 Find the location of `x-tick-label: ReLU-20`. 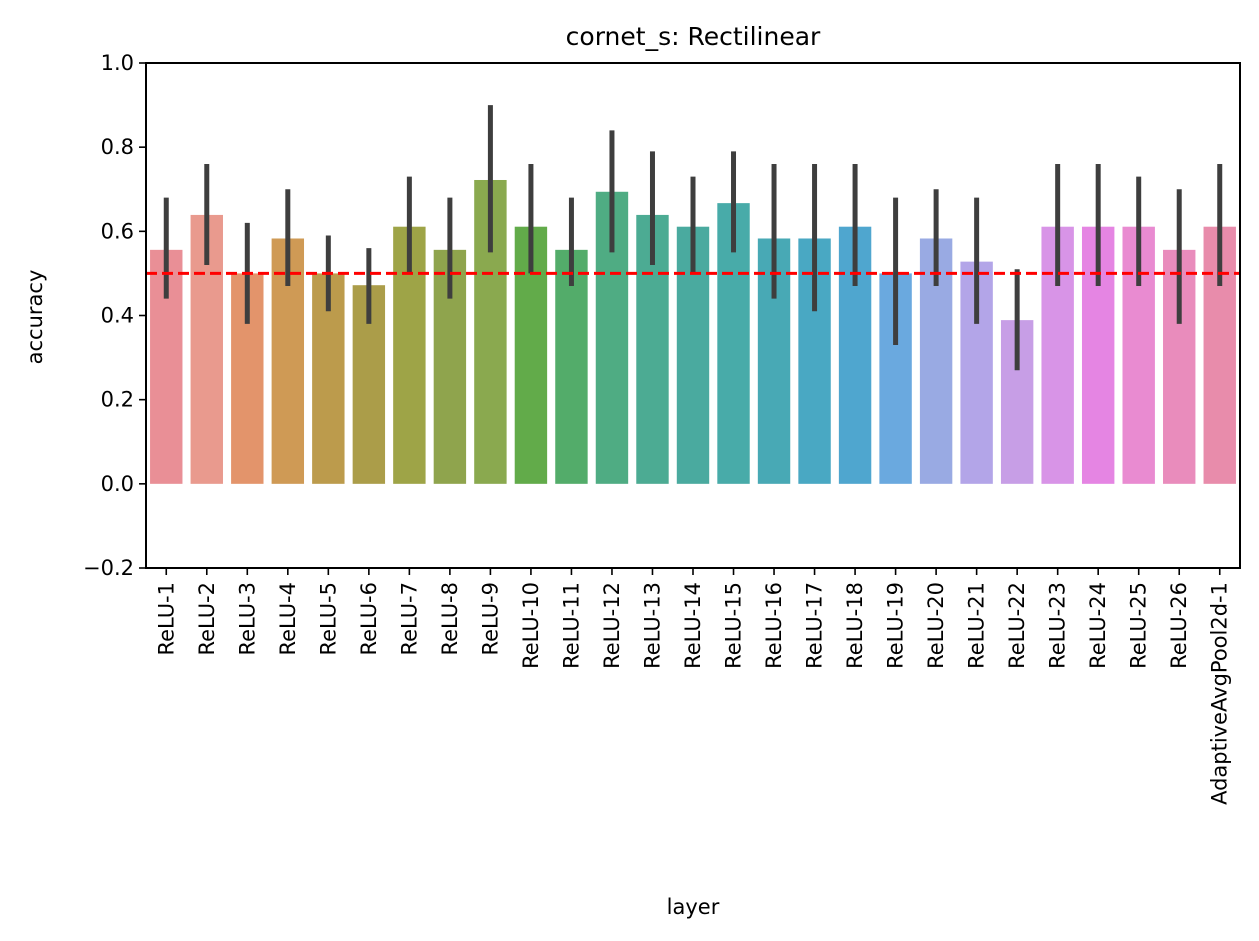

x-tick-label: ReLU-20 is located at coordinates (936, 625).